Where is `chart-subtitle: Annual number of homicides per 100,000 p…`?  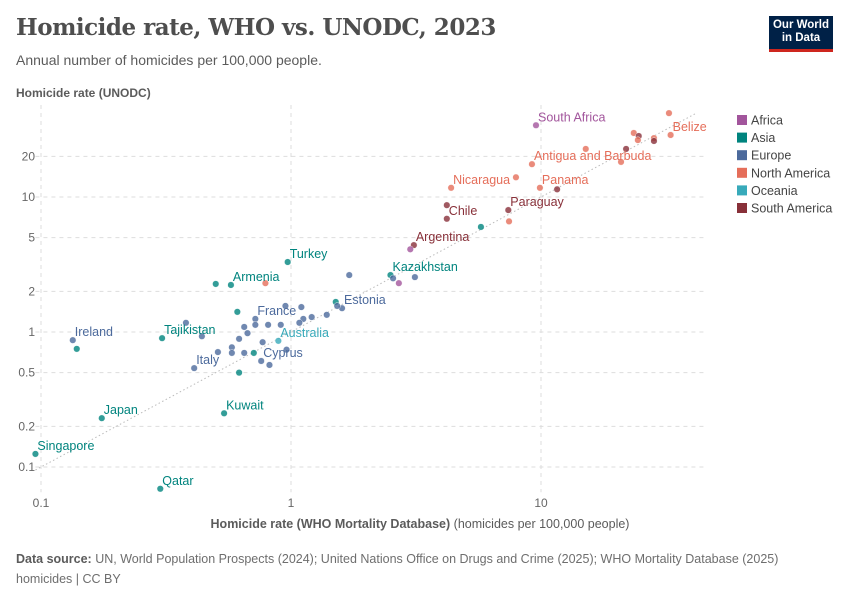
chart-subtitle: Annual number of homicides per 100,000 p… is located at coordinates (169, 60).